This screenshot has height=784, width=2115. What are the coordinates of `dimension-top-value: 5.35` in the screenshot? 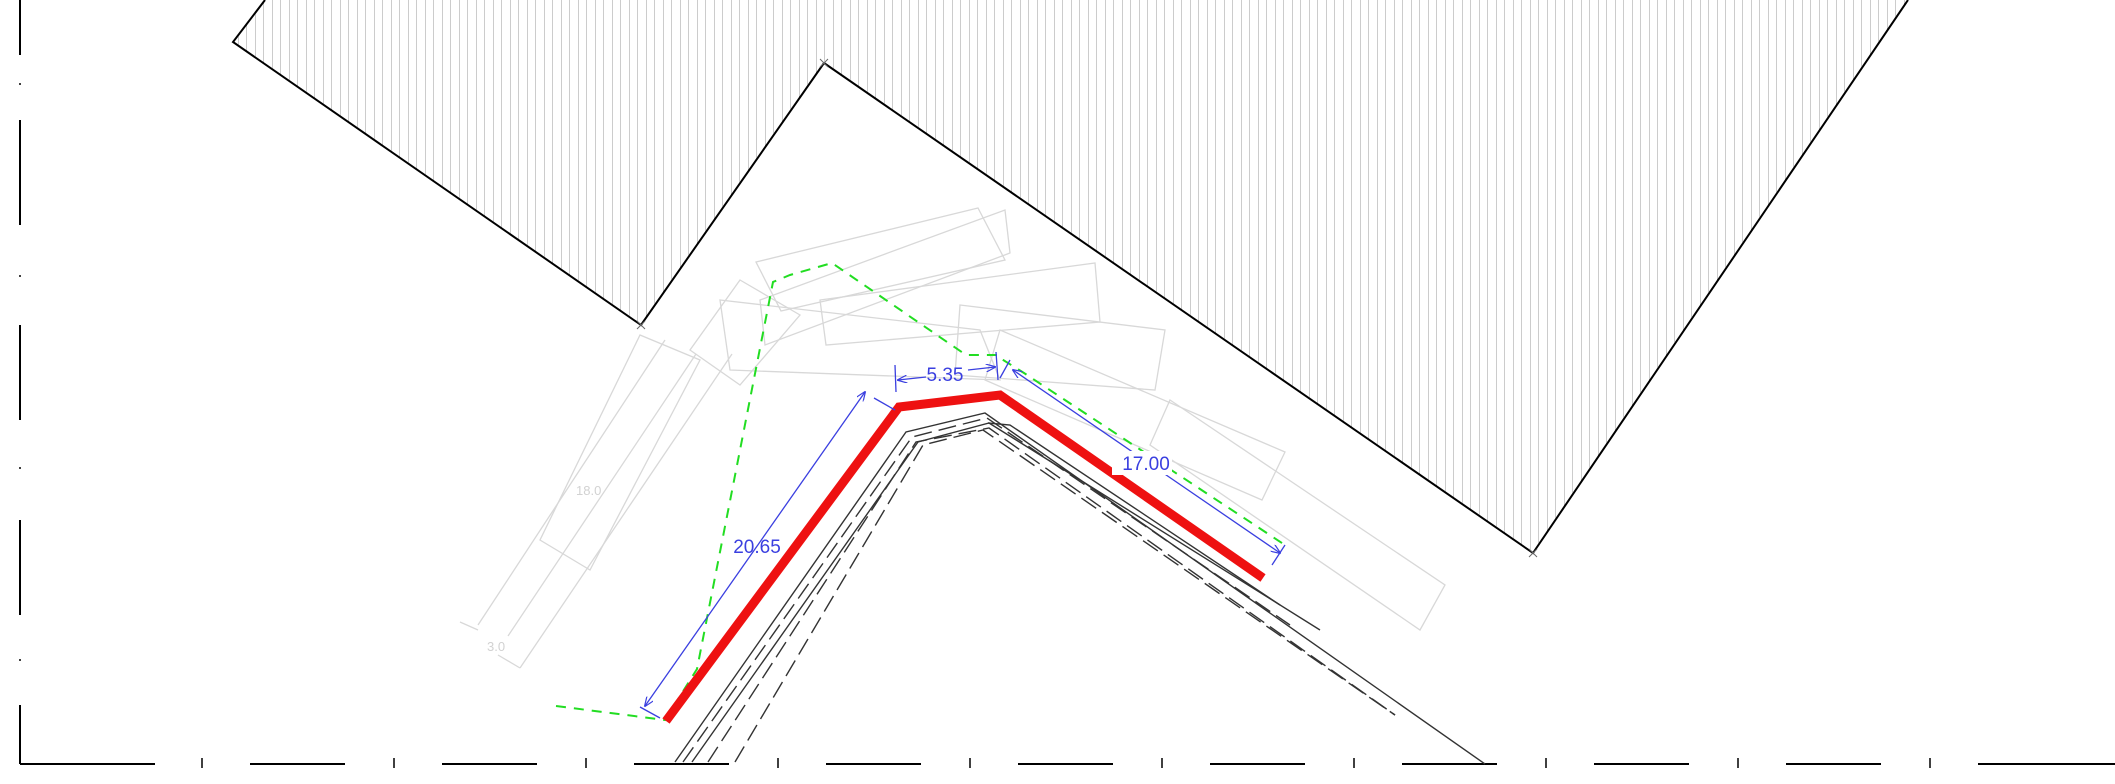 It's located at (945, 375).